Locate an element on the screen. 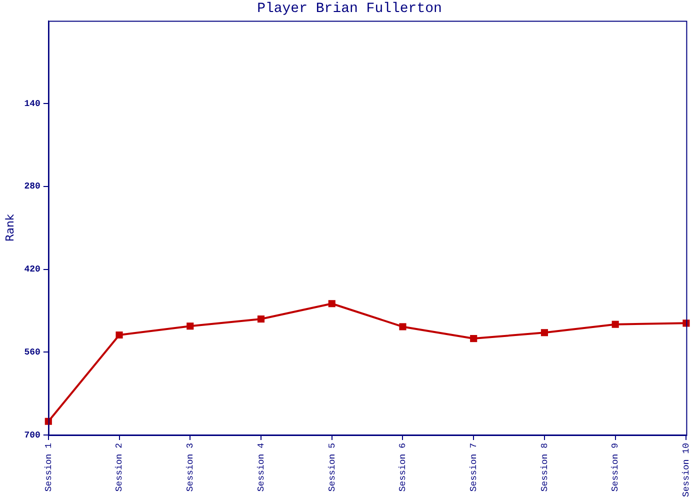 The width and height of the screenshot is (700, 500). x-tick-label: Session 2 is located at coordinates (119, 467).